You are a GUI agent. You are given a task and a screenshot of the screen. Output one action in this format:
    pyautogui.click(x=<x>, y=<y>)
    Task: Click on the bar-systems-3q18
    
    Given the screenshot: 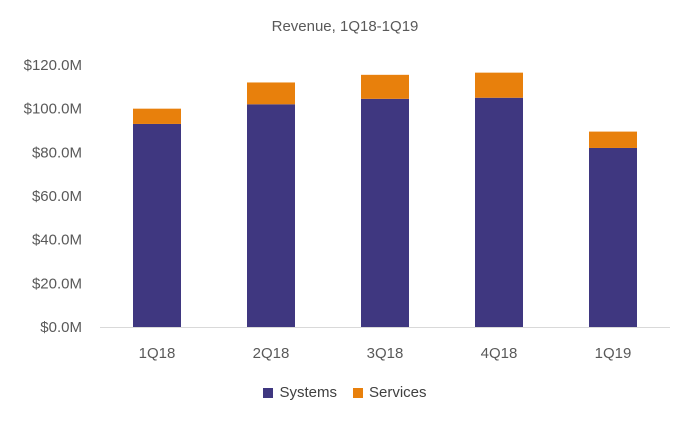 What is the action you would take?
    pyautogui.click(x=385, y=212)
    